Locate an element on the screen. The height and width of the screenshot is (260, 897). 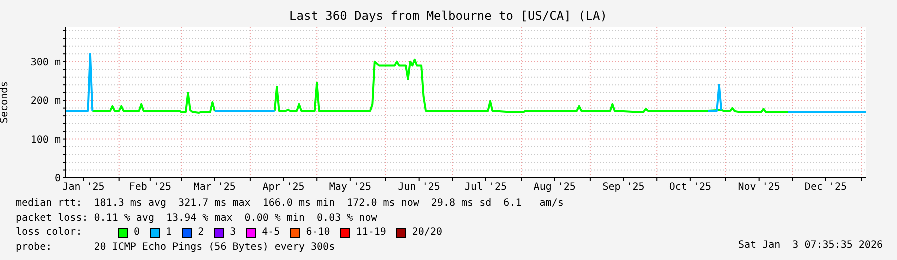
x-tick-label: May '25 is located at coordinates (350, 188).